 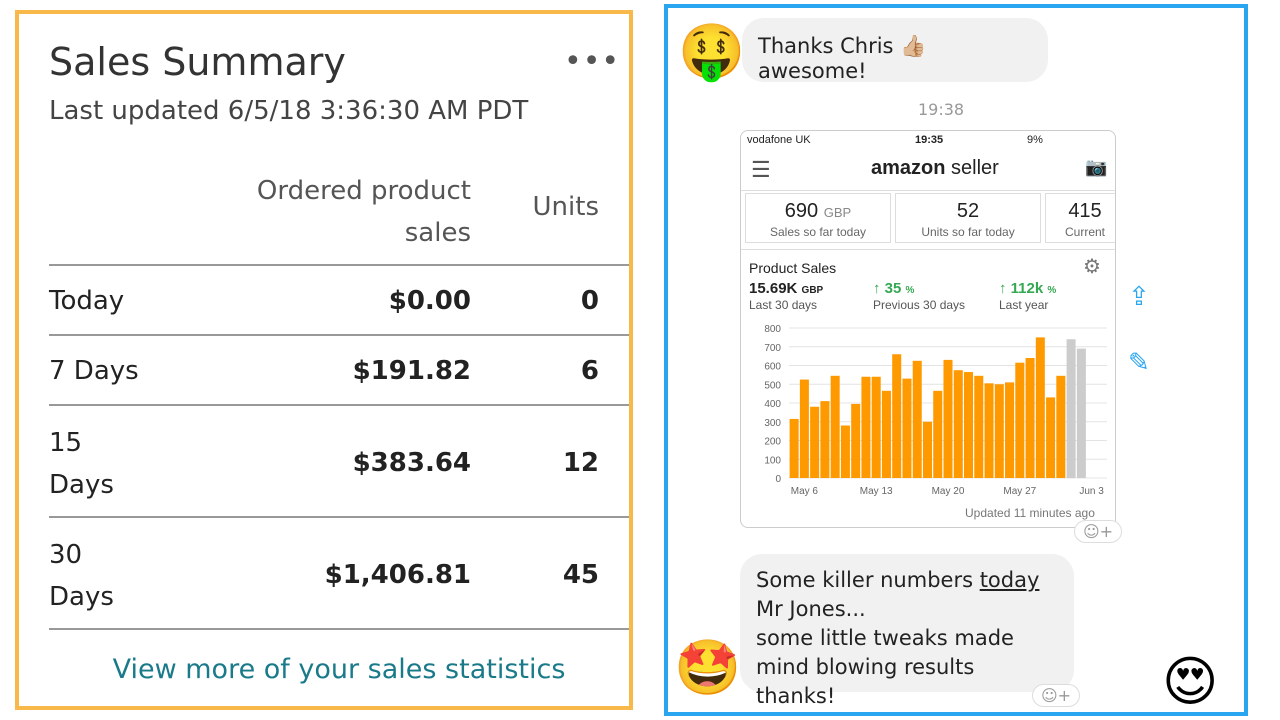 I want to click on row-label: 7 Days, so click(x=94, y=371).